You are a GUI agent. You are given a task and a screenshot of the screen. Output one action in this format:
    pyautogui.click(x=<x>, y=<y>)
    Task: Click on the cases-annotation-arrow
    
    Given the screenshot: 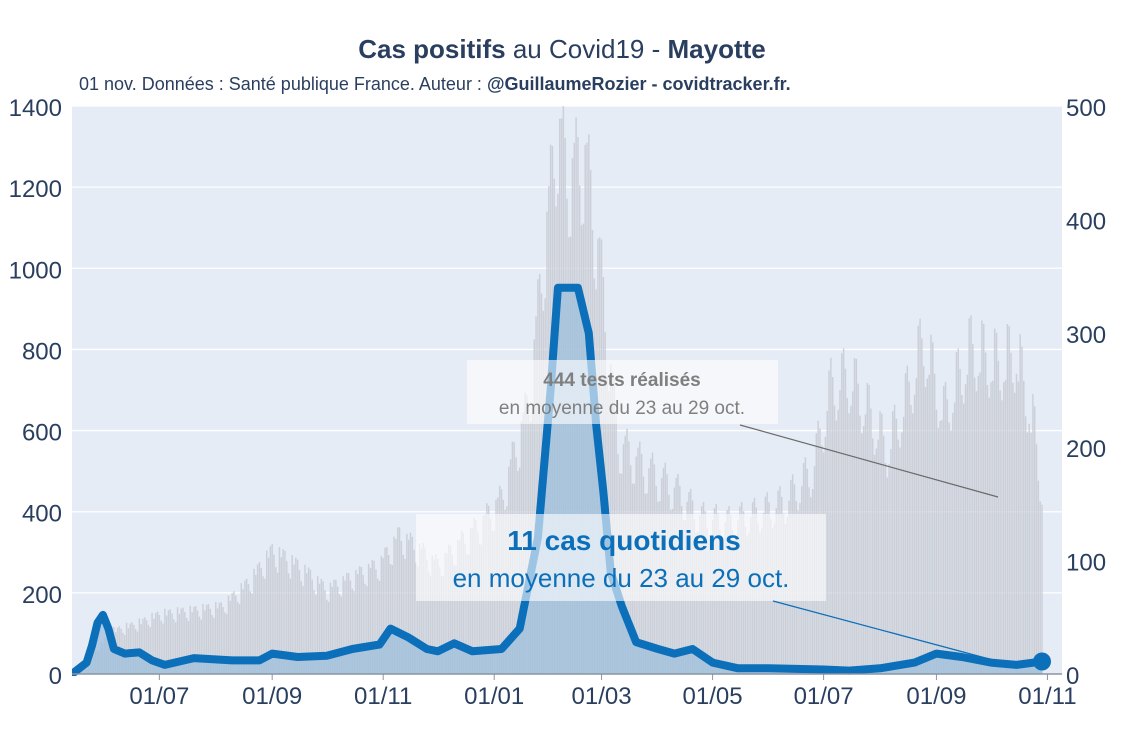 What is the action you would take?
    pyautogui.click(x=883, y=630)
    